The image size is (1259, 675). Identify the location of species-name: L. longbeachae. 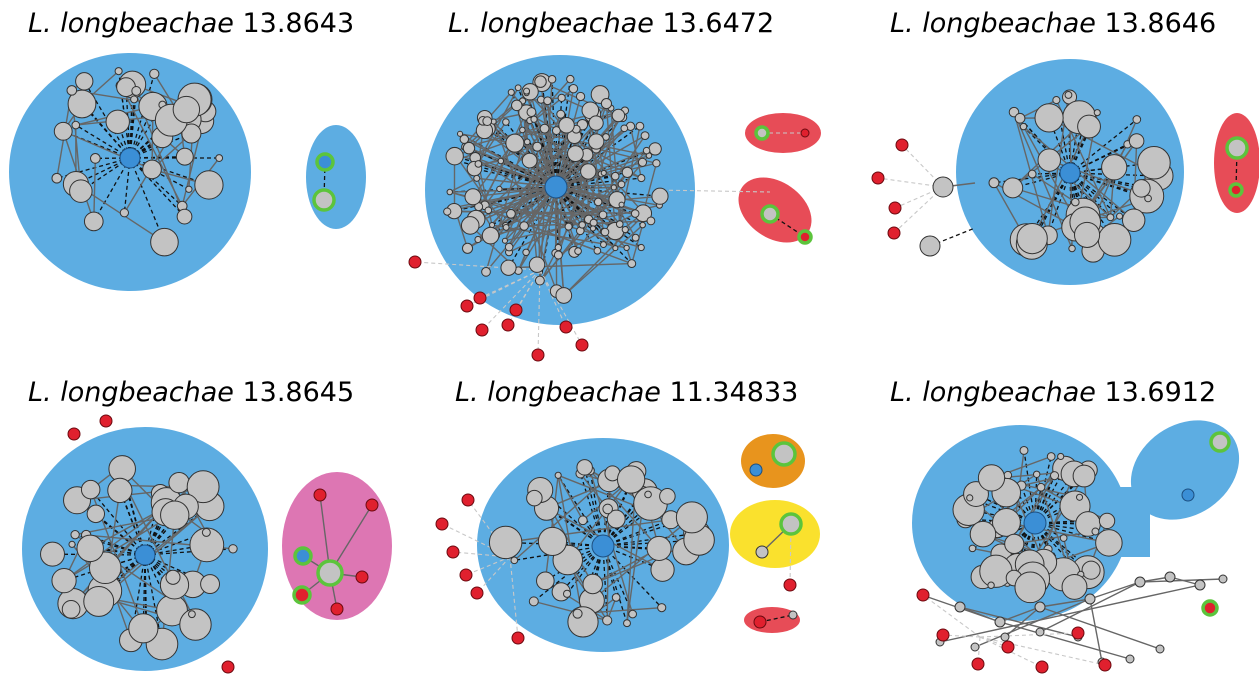
(993, 392).